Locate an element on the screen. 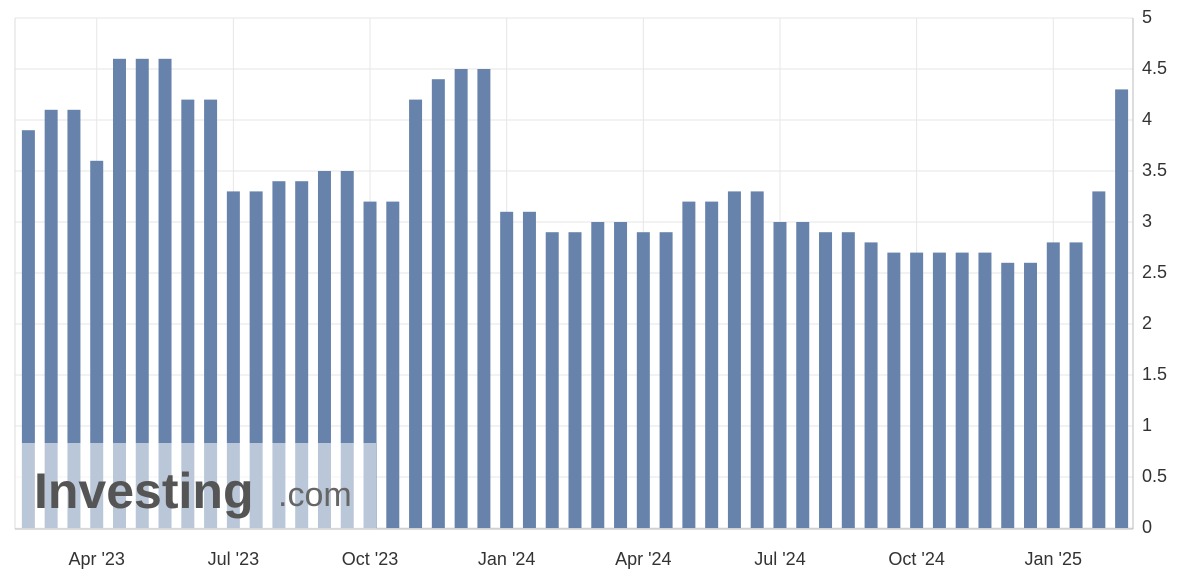 The height and width of the screenshot is (588, 1186). watermark-backdrop is located at coordinates (195, 486).